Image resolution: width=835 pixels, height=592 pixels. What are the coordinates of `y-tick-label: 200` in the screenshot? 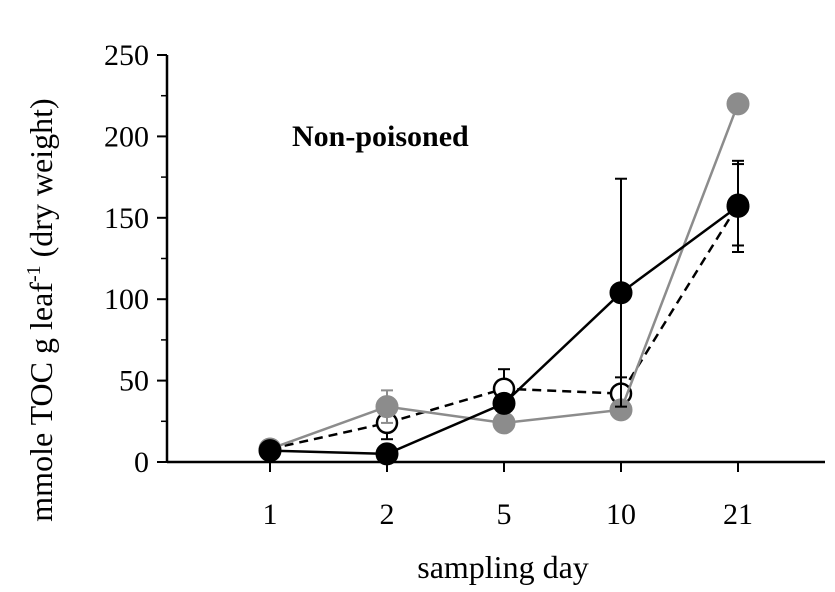 It's located at (126, 136).